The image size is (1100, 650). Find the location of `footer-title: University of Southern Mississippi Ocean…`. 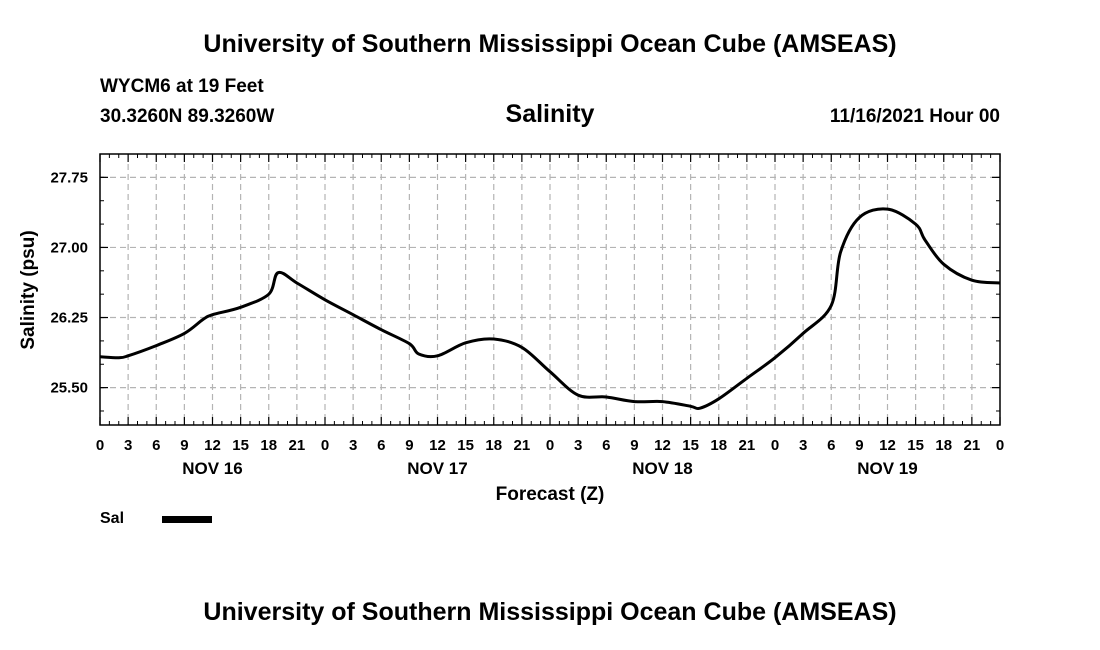

footer-title: University of Southern Mississippi Ocean… is located at coordinates (550, 612).